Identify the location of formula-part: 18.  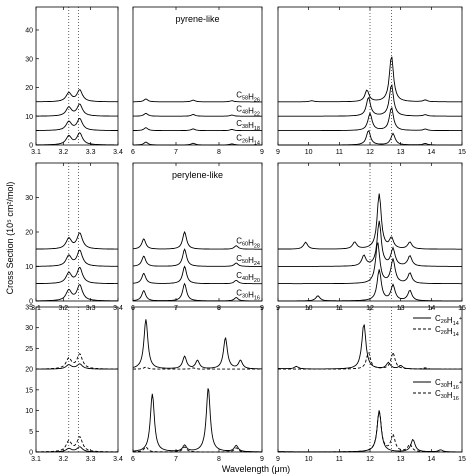
(257, 129).